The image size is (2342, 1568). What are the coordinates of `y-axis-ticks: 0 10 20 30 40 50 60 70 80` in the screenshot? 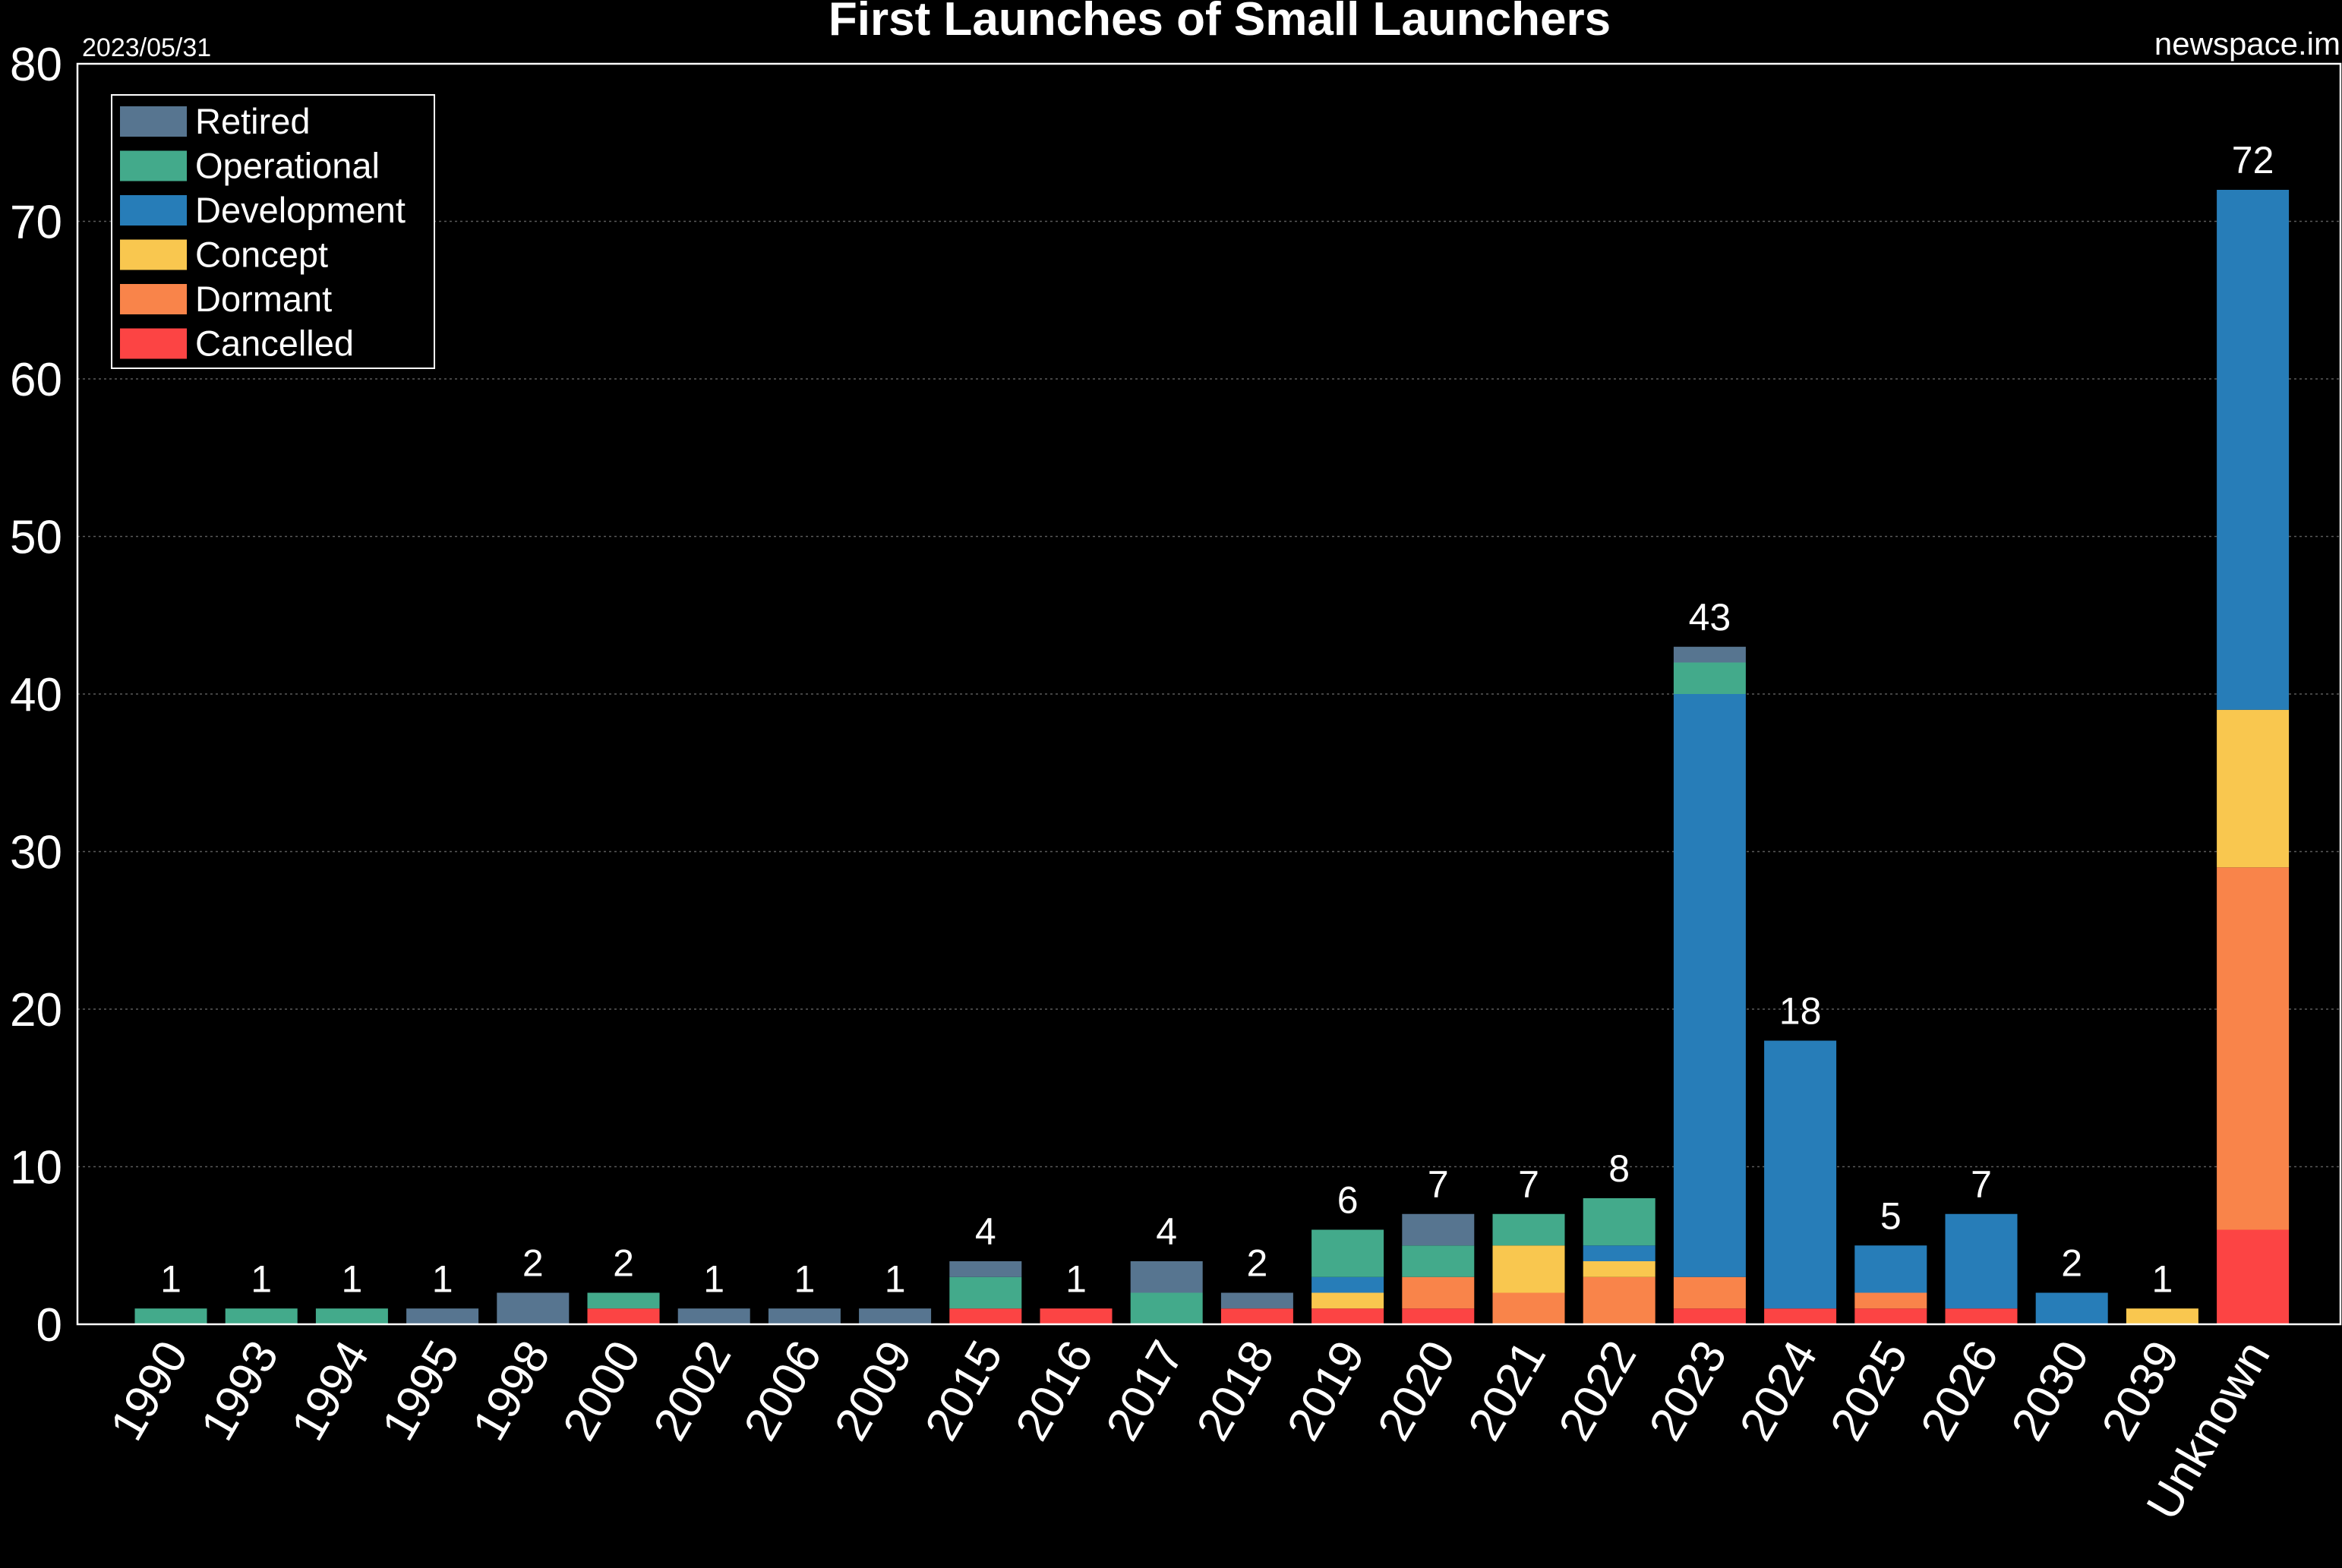 It's located at (36, 696).